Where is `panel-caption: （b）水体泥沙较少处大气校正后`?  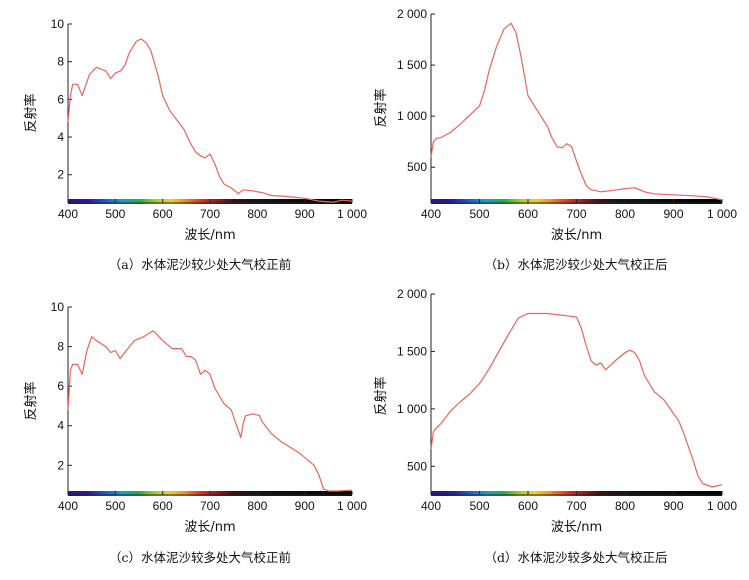 panel-caption: （b）水体泥沙较少处大气校正后 is located at coordinates (575, 264).